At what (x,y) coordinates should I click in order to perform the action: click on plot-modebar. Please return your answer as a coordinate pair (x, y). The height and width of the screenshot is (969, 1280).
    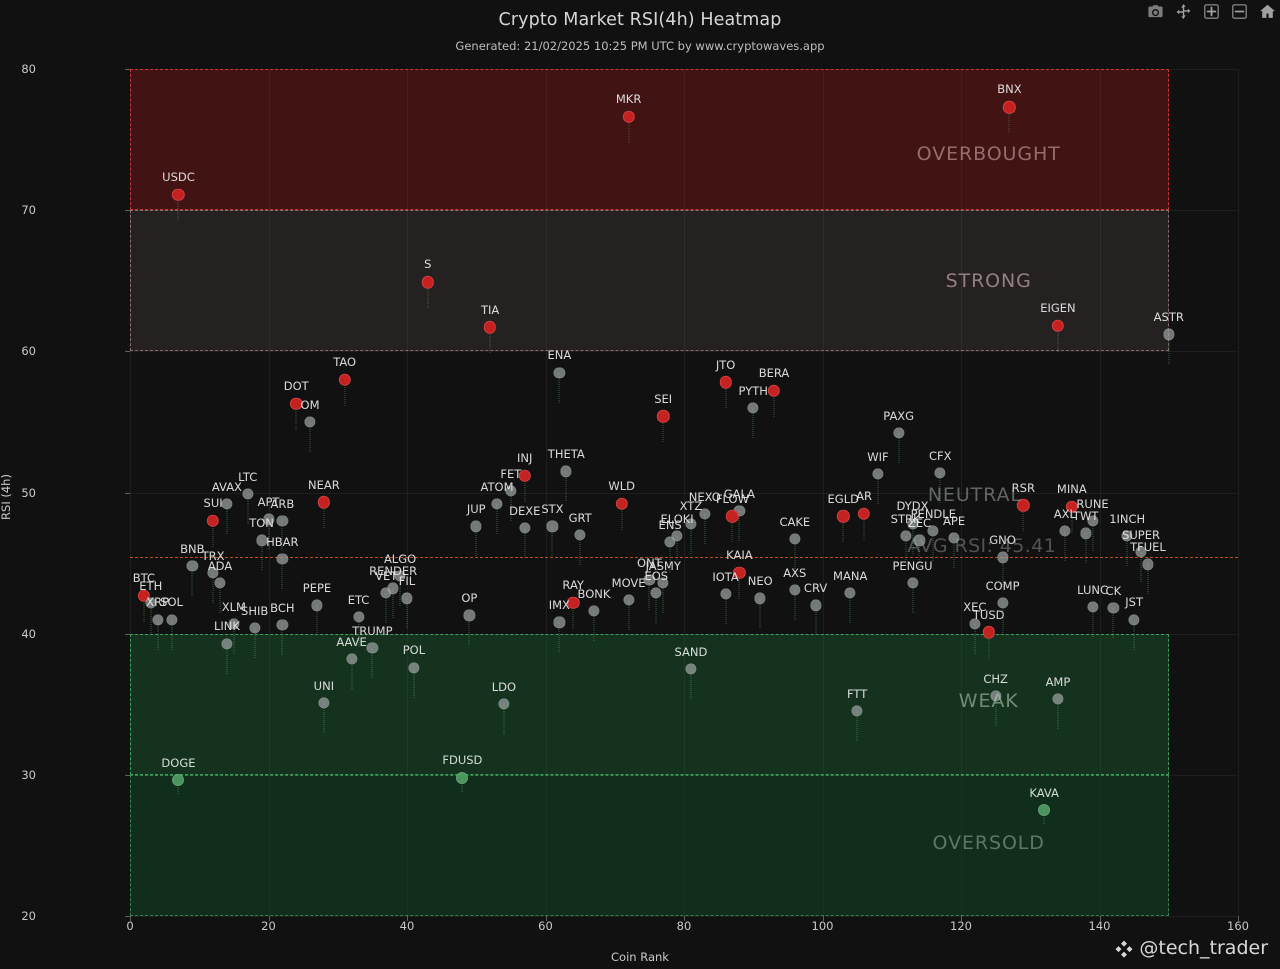
    Looking at the image, I should click on (1211, 11).